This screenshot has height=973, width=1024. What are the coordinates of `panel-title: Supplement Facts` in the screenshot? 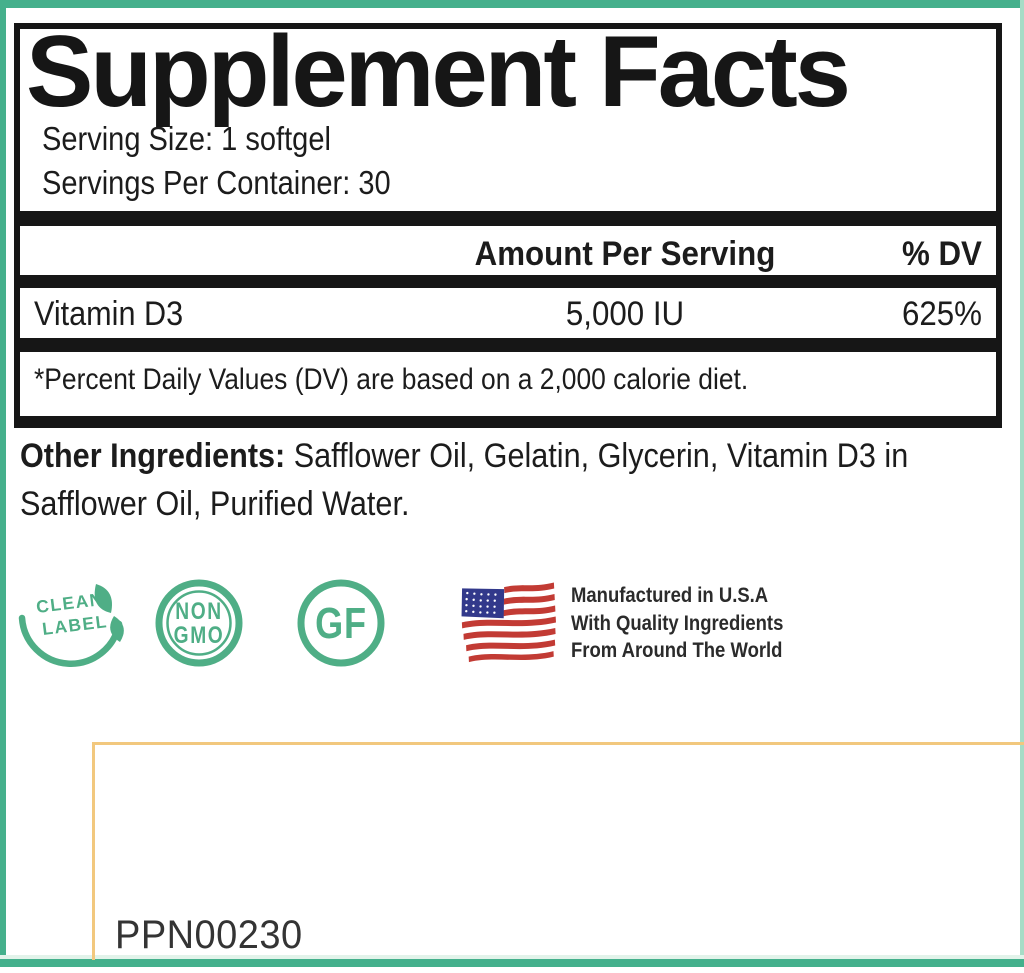 It's located at (438, 72).